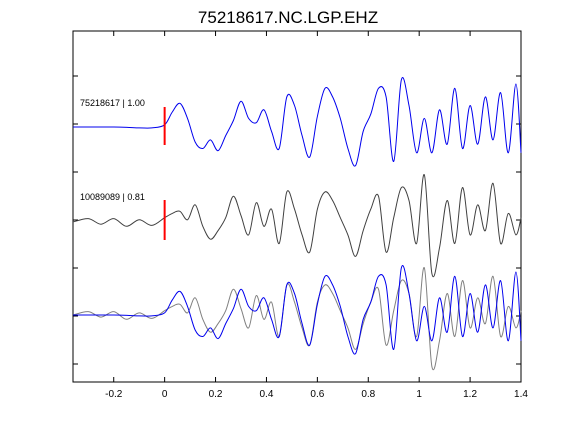  Describe the element at coordinates (114, 394) in the screenshot. I see `x-tick-label: -0.2` at that location.